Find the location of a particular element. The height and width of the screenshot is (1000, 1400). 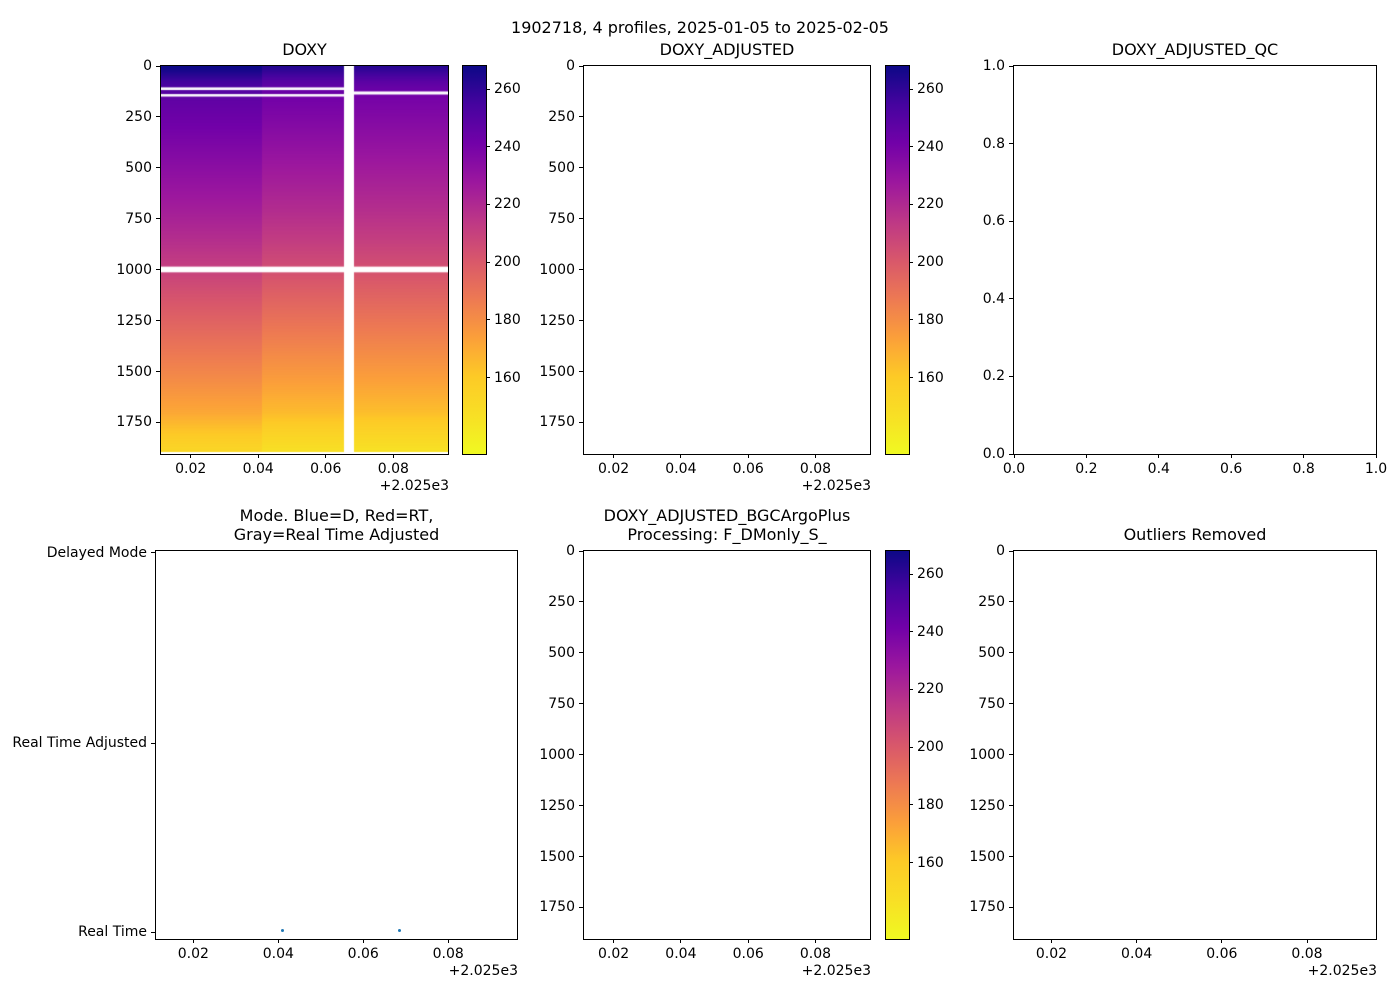

doxy-heatmap-canvas is located at coordinates (304, 260).